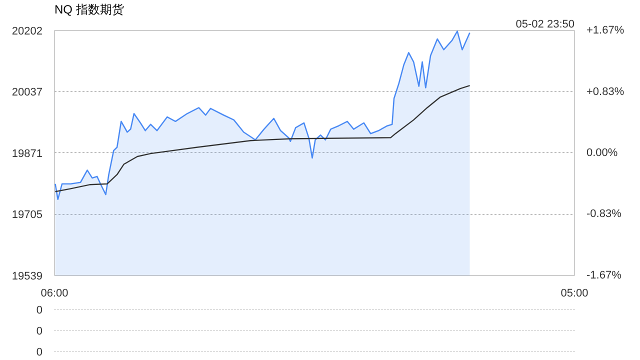 This screenshot has width=640, height=360. Describe the element at coordinates (27, 215) in the screenshot. I see `y-tick-label: 19705` at that location.